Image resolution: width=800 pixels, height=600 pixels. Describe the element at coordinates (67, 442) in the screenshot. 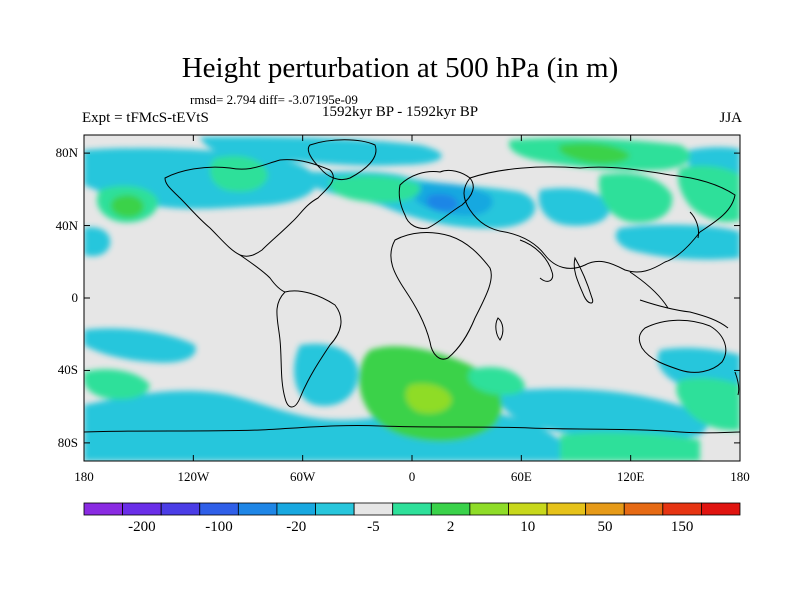

I see `y-tick-label: 80S` at that location.